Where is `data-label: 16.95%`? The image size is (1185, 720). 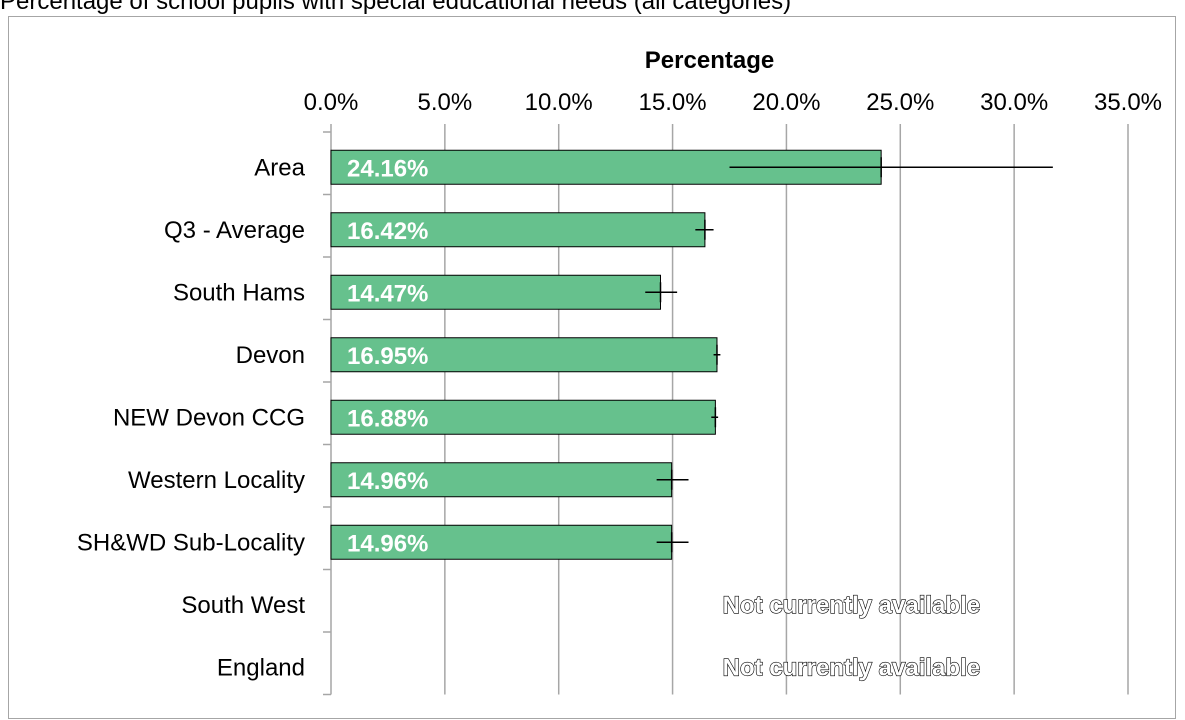 data-label: 16.95% is located at coordinates (387, 356).